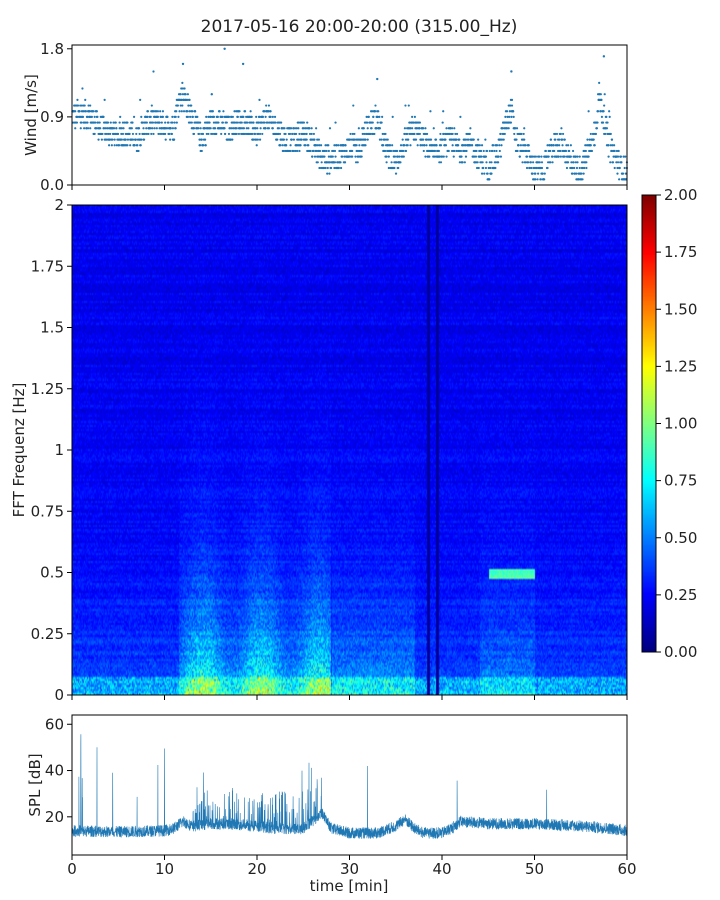  What do you see at coordinates (51, 450) in the screenshot?
I see `spectrogram-y-ticks: 0 0.25 0.5 0.75 1 1.25 1.5 1.75 2` at bounding box center [51, 450].